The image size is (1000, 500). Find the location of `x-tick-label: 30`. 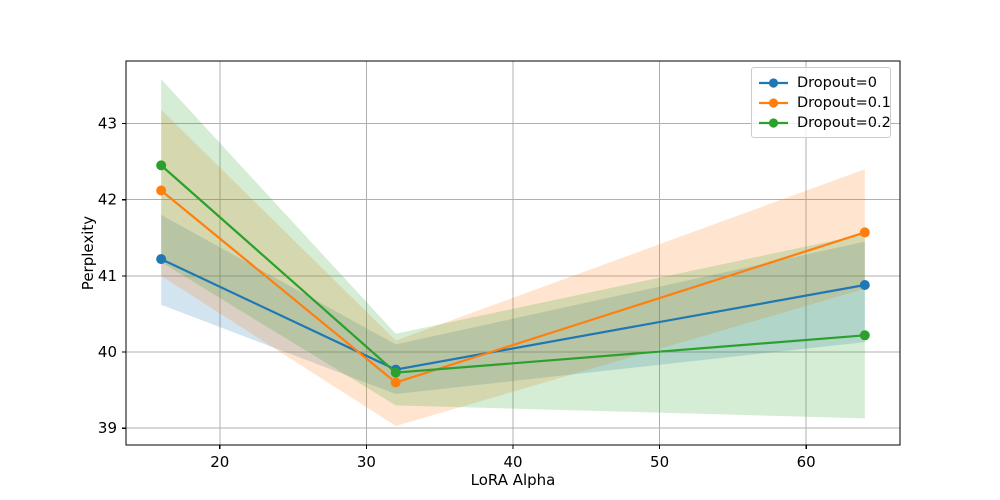

x-tick-label: 30 is located at coordinates (366, 462).